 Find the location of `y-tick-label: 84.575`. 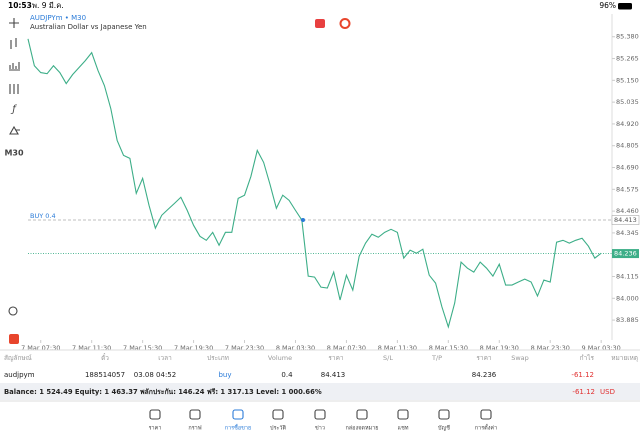

y-tick-label: 84.575 is located at coordinates (627, 189).